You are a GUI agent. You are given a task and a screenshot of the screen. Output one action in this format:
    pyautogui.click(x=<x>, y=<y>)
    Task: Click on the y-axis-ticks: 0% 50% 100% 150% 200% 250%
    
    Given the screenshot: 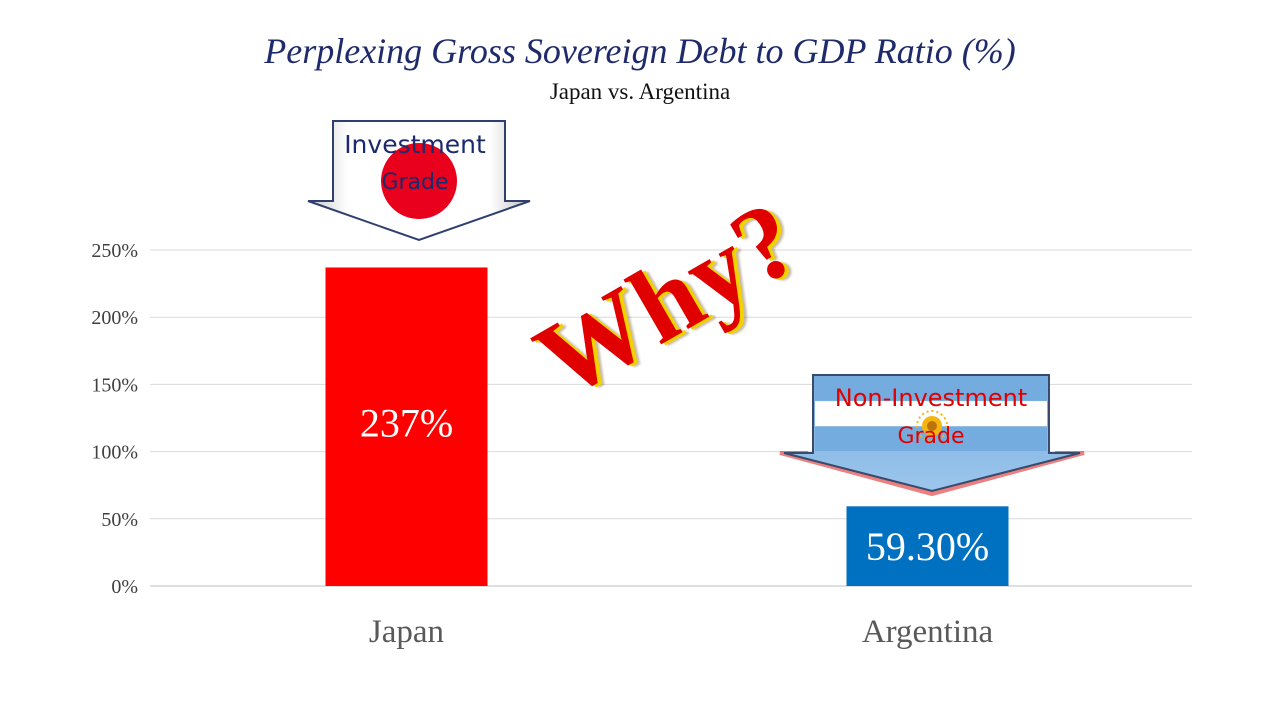 What is the action you would take?
    pyautogui.click(x=114, y=419)
    